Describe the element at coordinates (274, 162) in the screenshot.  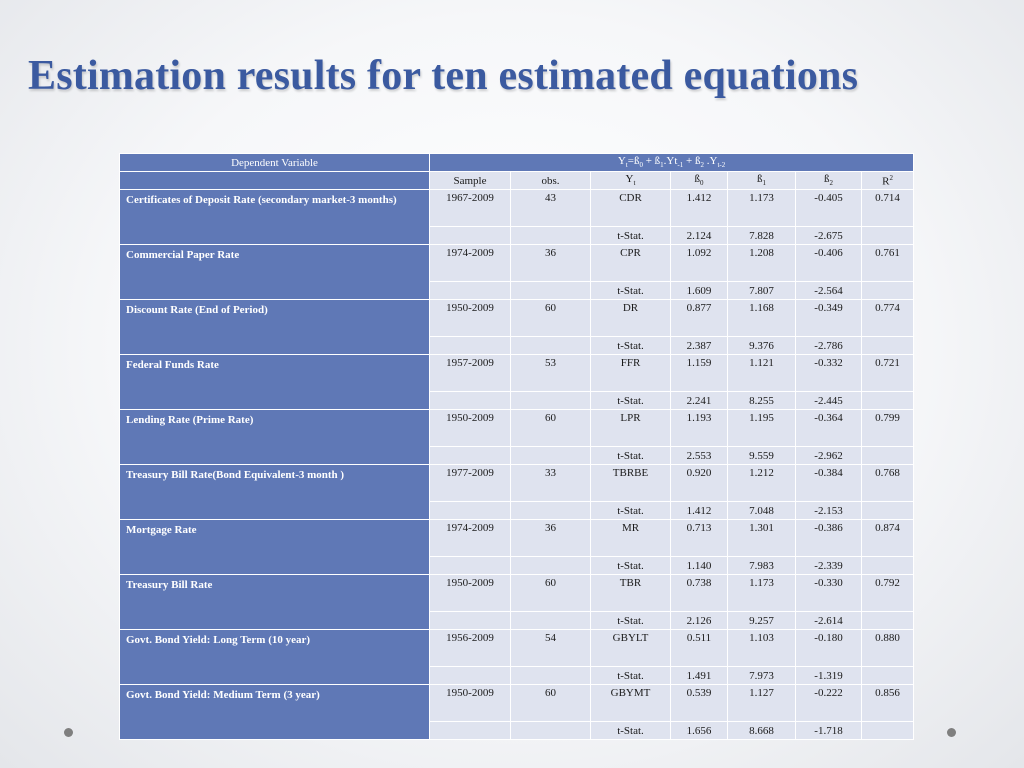
I see `dependent-variable-header: Dependent Variable` at that location.